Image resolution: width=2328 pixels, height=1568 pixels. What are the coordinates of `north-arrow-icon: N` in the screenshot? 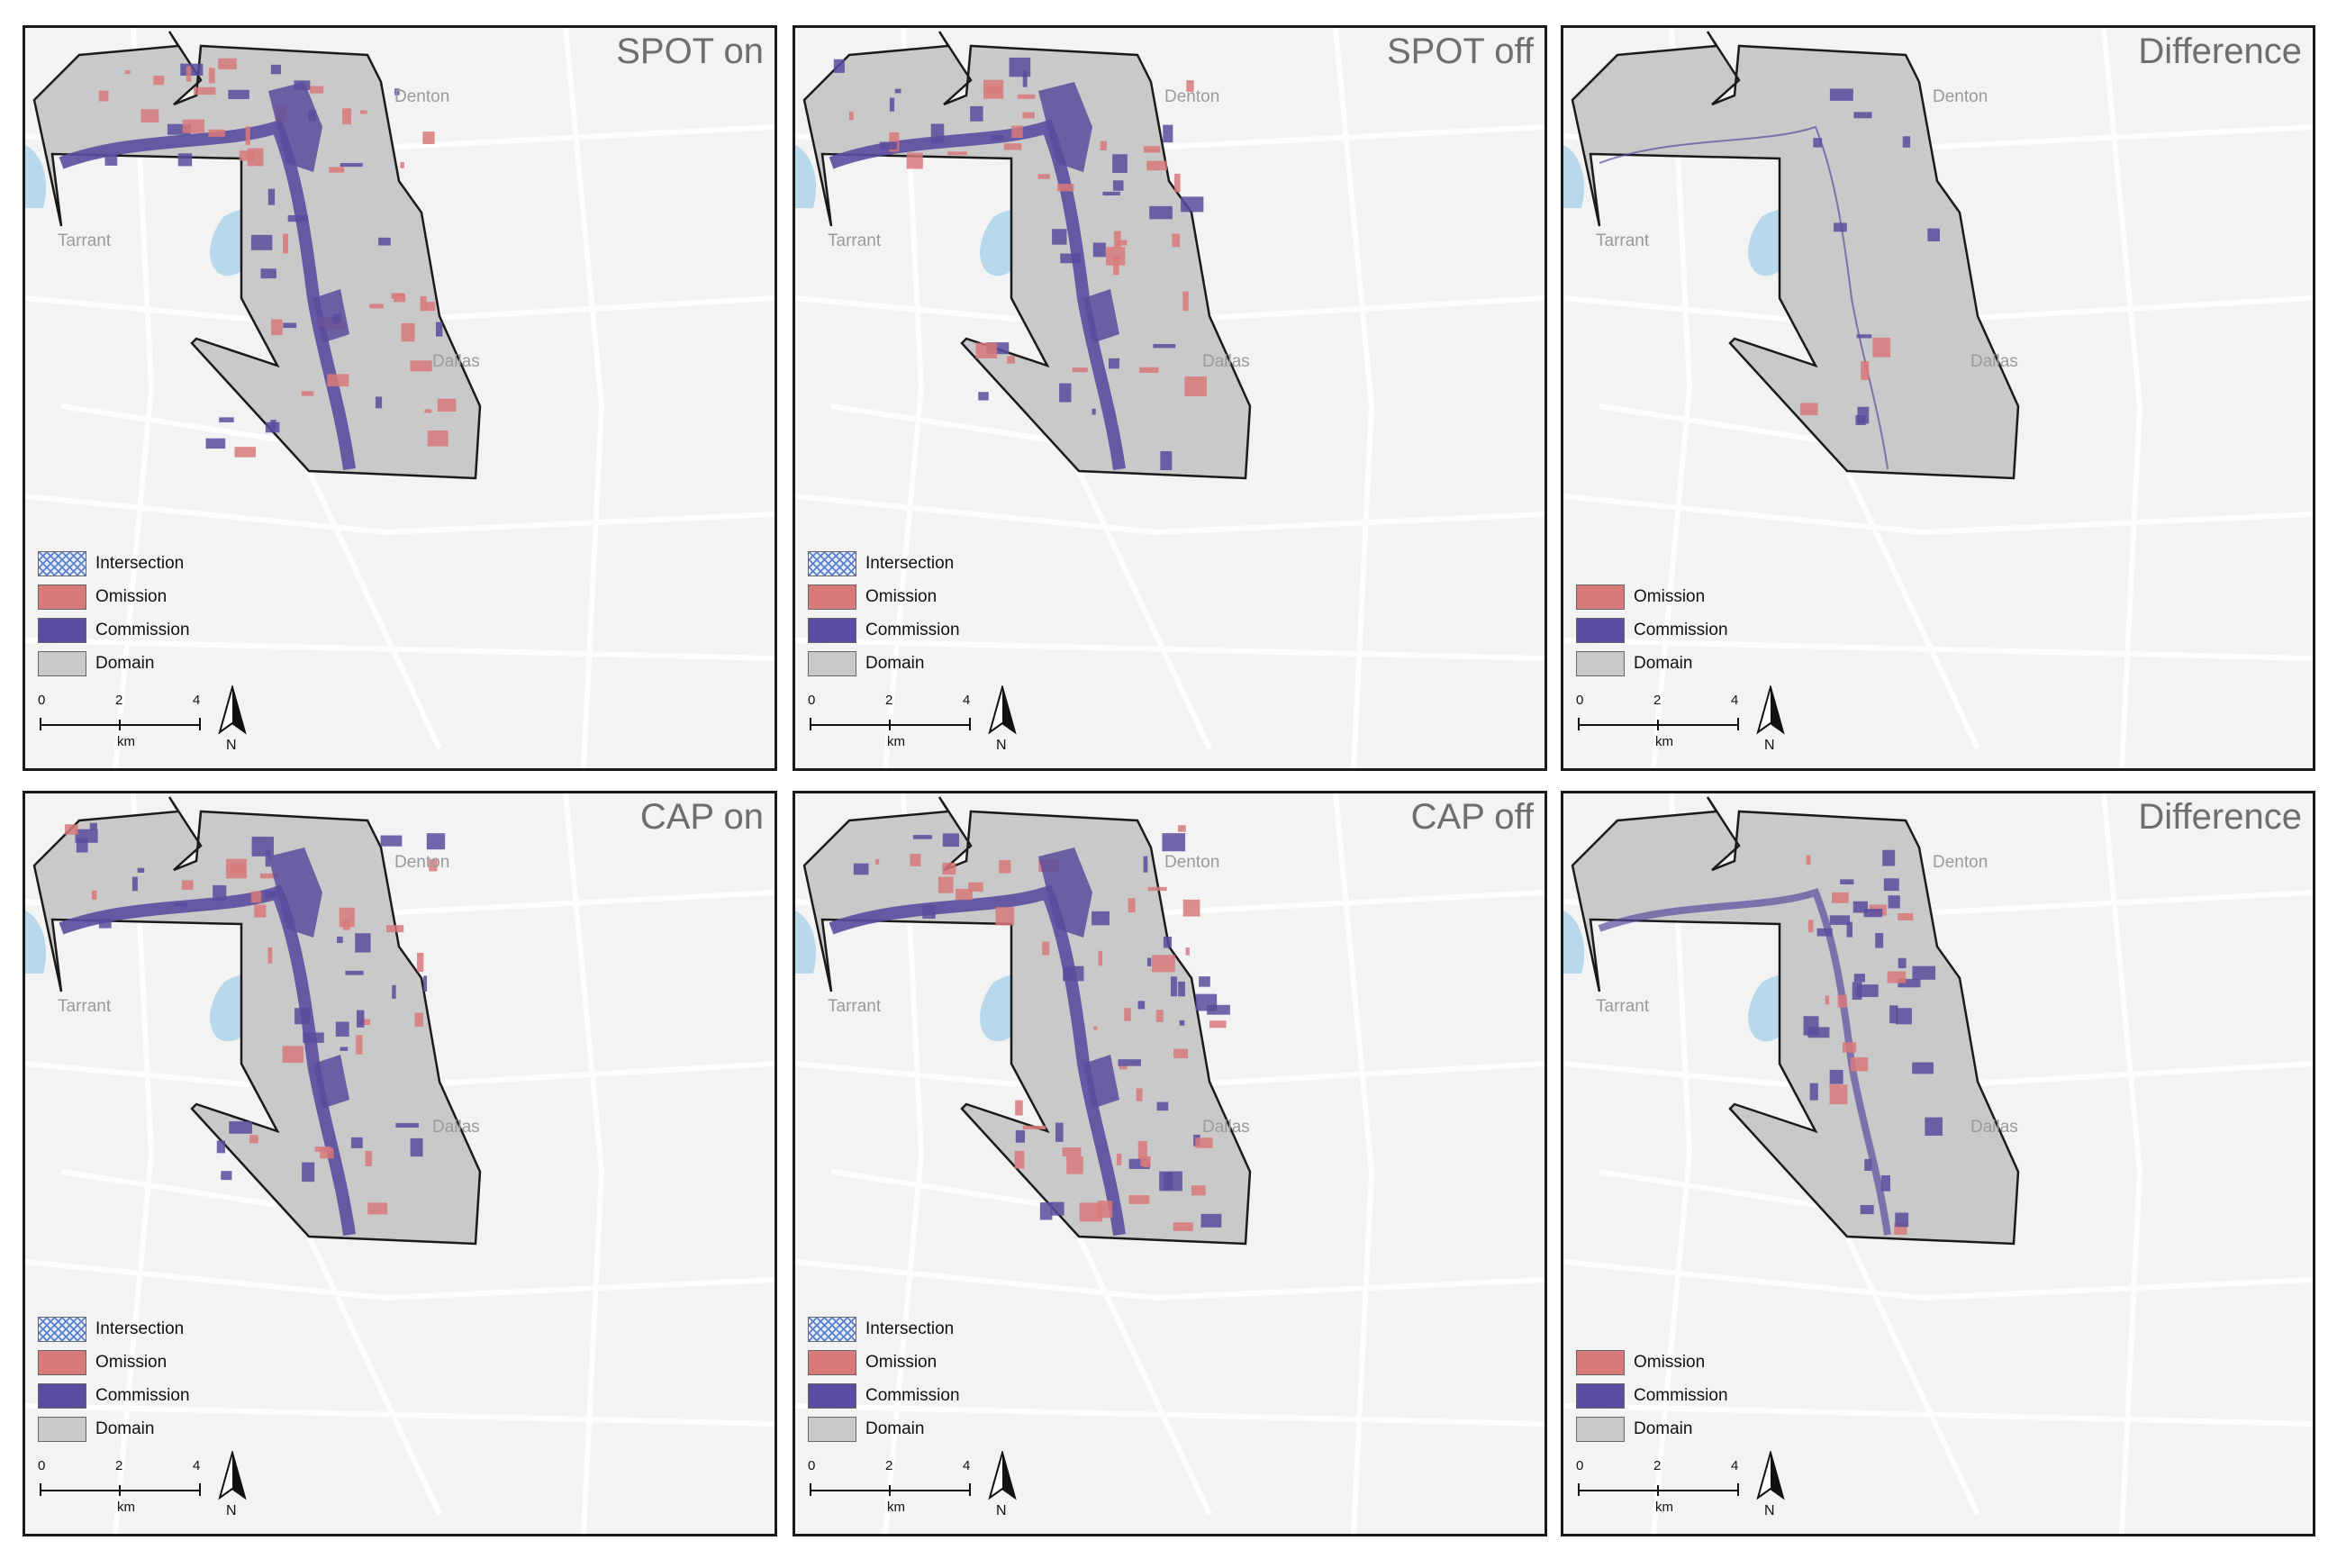 It's located at (232, 1486).